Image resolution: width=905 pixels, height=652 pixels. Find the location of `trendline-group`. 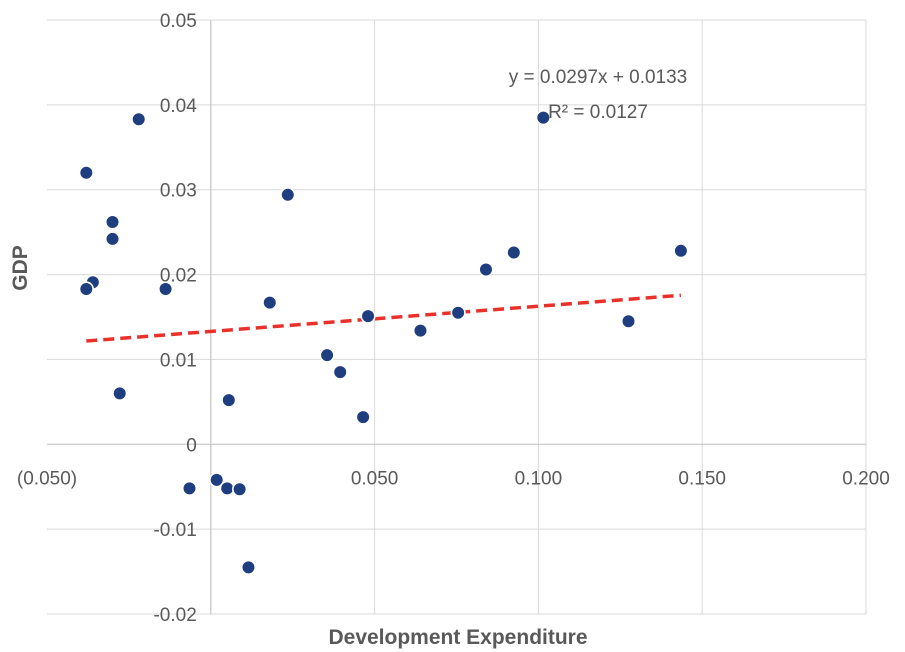

trendline-group is located at coordinates (384, 318).